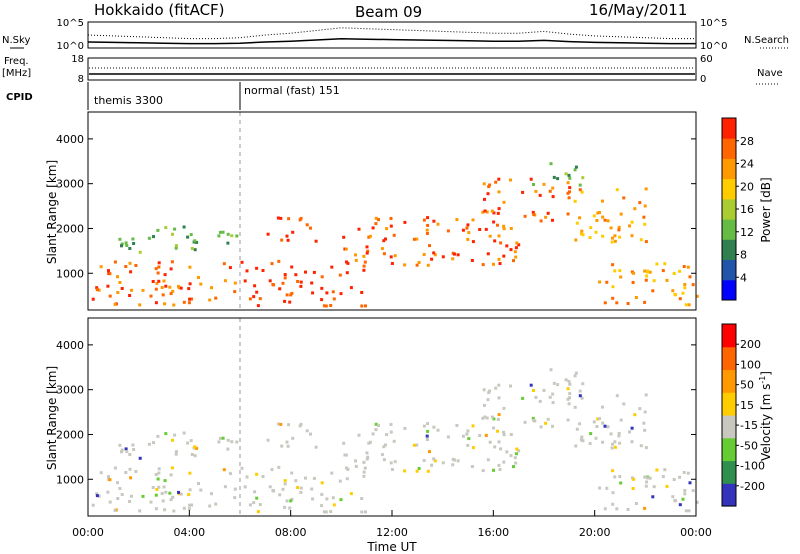 Image resolution: width=800 pixels, height=554 pixels. Describe the element at coordinates (70, 273) in the screenshot. I see `power-ytick-label-0: 1000` at that location.